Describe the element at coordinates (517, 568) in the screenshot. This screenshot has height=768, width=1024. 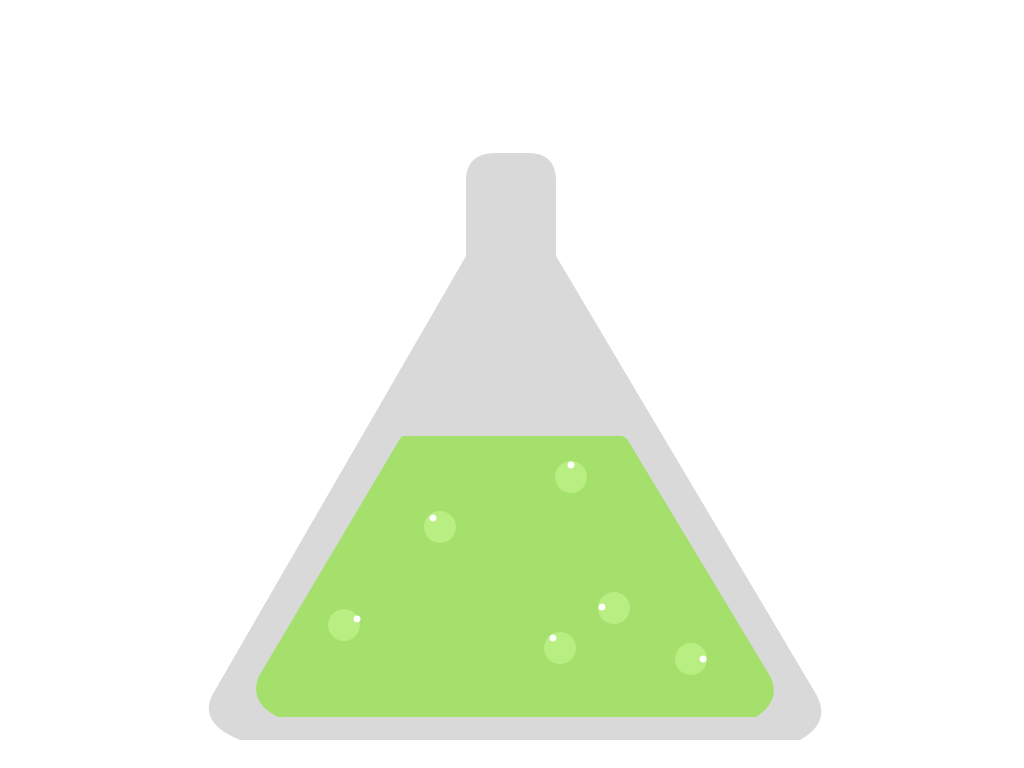
I see `bubble-group` at that location.